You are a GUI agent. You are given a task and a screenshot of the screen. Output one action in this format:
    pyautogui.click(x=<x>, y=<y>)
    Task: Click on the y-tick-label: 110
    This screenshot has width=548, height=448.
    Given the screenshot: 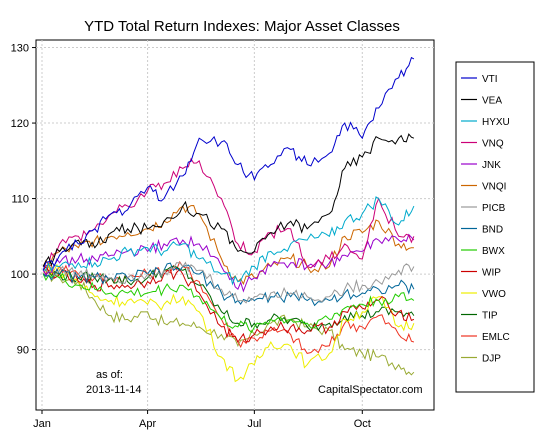 What is the action you would take?
    pyautogui.click(x=20, y=200)
    